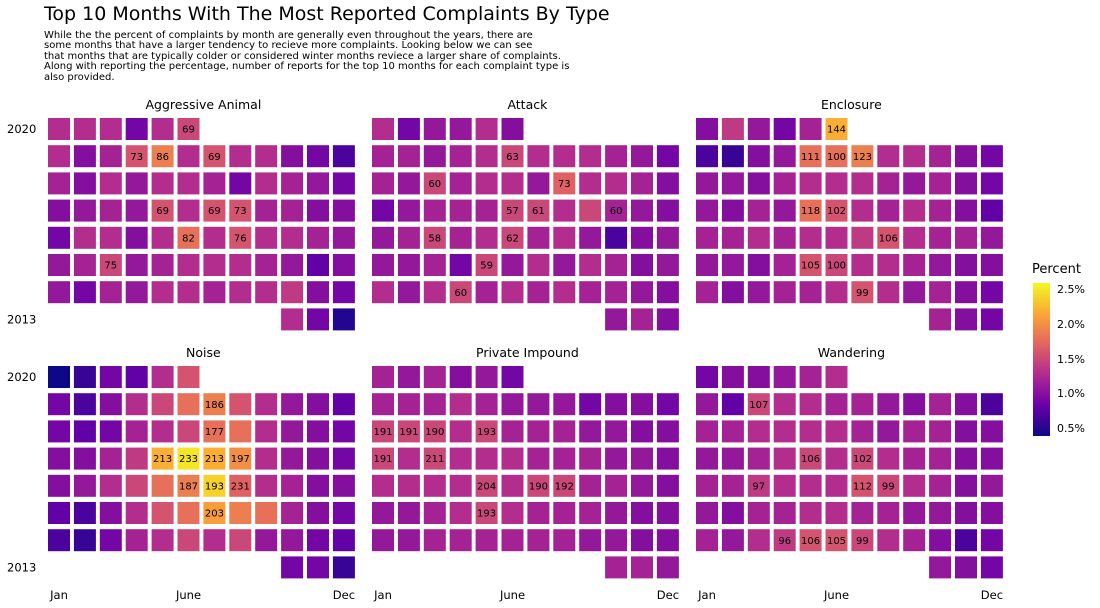 The image size is (1100, 608). What do you see at coordinates (862, 486) in the screenshot?
I see `cell-count-label: 112` at bounding box center [862, 486].